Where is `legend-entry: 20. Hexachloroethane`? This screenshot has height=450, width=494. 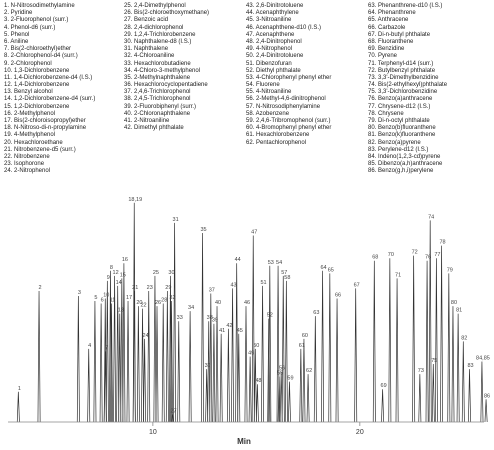
legend-entry: 20. Hexachloroethane is located at coordinates (33, 142).